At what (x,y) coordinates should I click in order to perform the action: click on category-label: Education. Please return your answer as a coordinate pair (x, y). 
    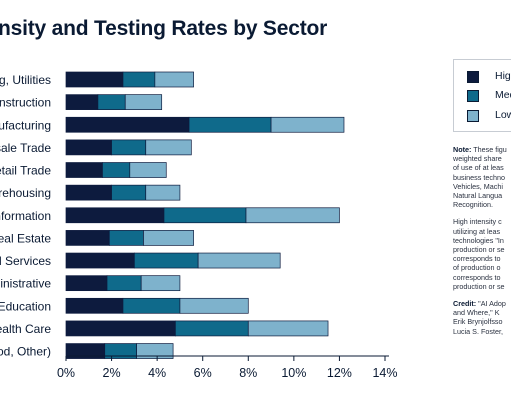
    Looking at the image, I should click on (25, 306).